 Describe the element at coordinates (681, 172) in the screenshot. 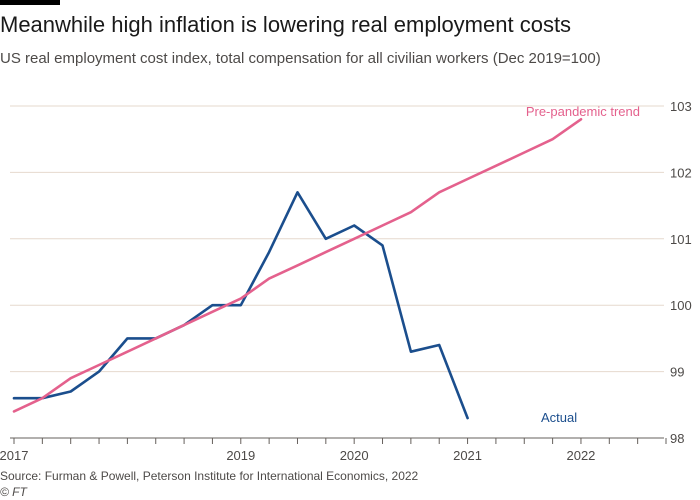

I see `y-tick-label: 102` at that location.